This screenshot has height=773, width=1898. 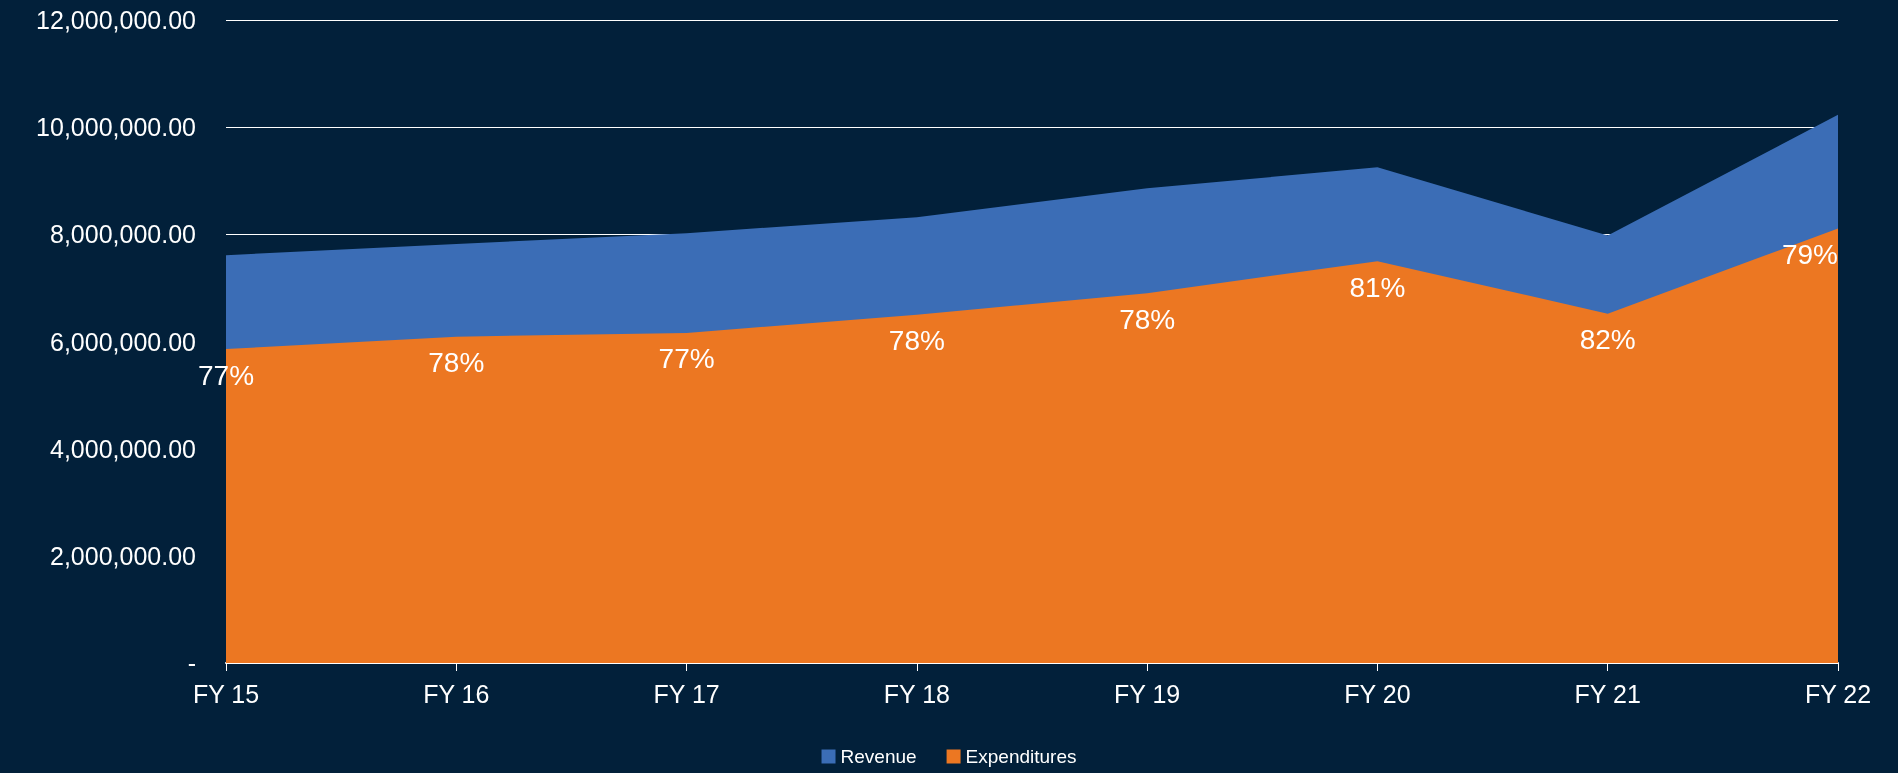 I want to click on x-tick-label: FY 21, so click(x=1607, y=693).